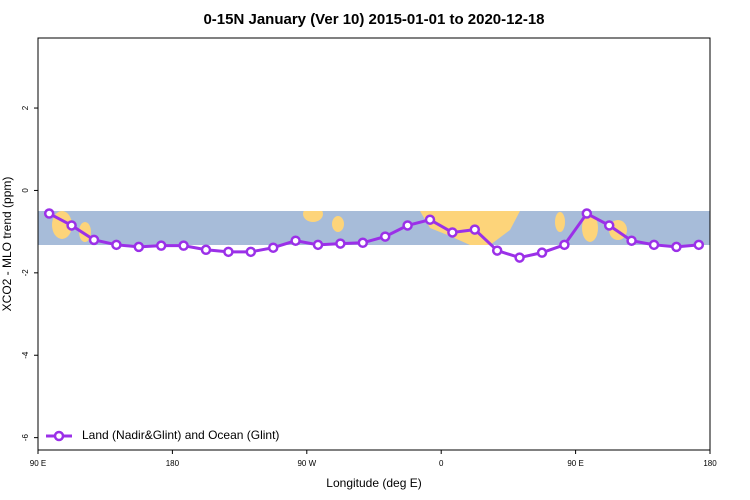 The image size is (750, 500). I want to click on x-tick-label: 90 W, so click(306, 463).